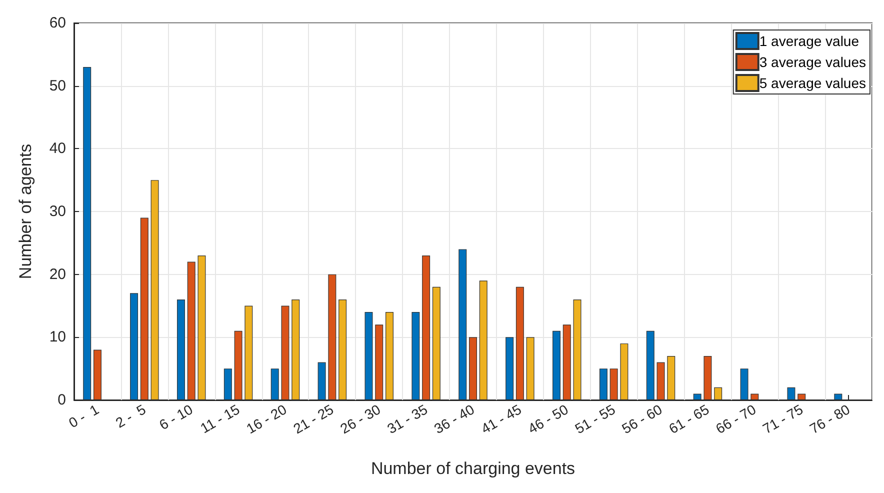 The height and width of the screenshot is (493, 884). What do you see at coordinates (57, 149) in the screenshot?
I see `y-tick-label: 40` at bounding box center [57, 149].